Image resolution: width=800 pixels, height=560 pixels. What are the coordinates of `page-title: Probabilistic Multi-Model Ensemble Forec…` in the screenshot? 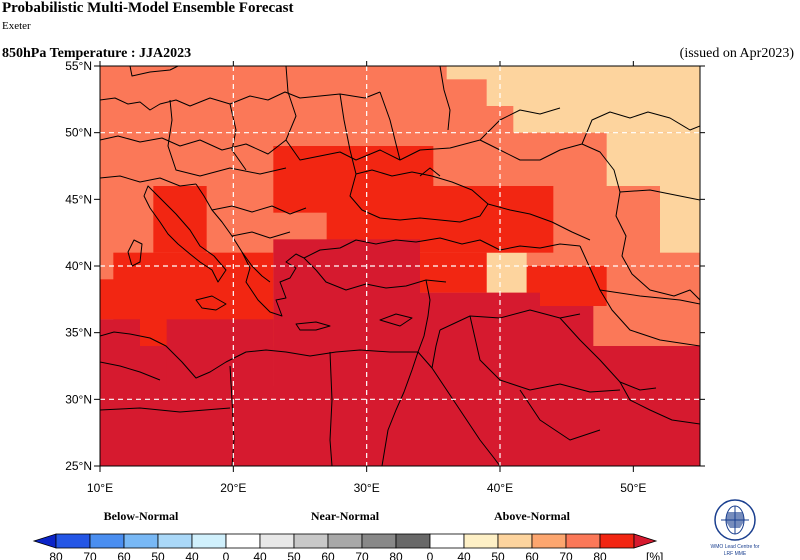 It's located at (148, 8).